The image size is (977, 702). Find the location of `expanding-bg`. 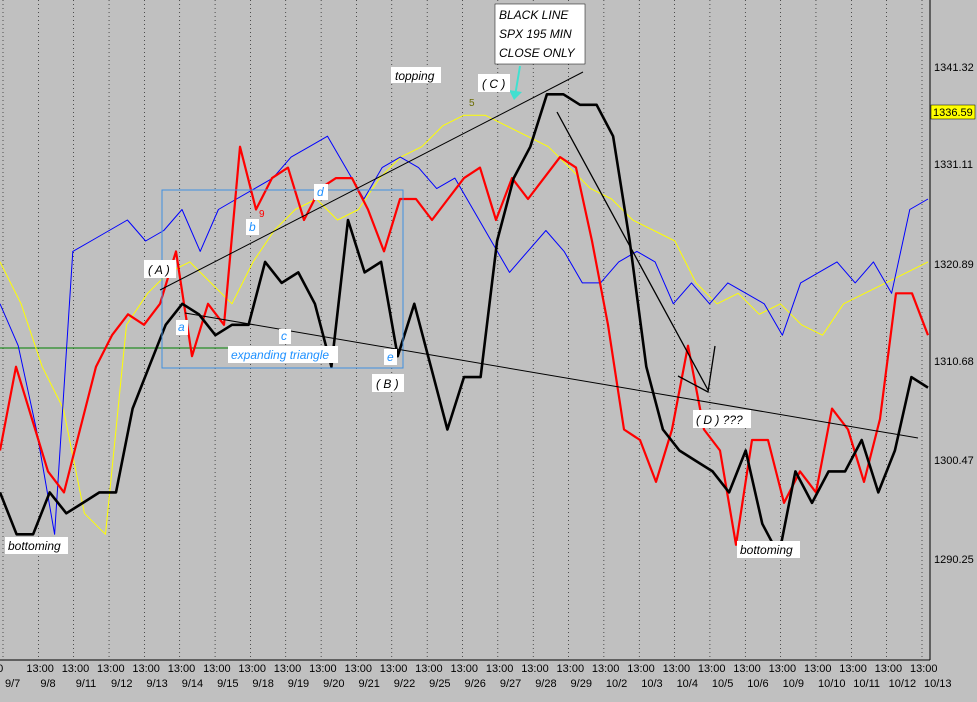

expanding-bg is located at coordinates (283, 354).